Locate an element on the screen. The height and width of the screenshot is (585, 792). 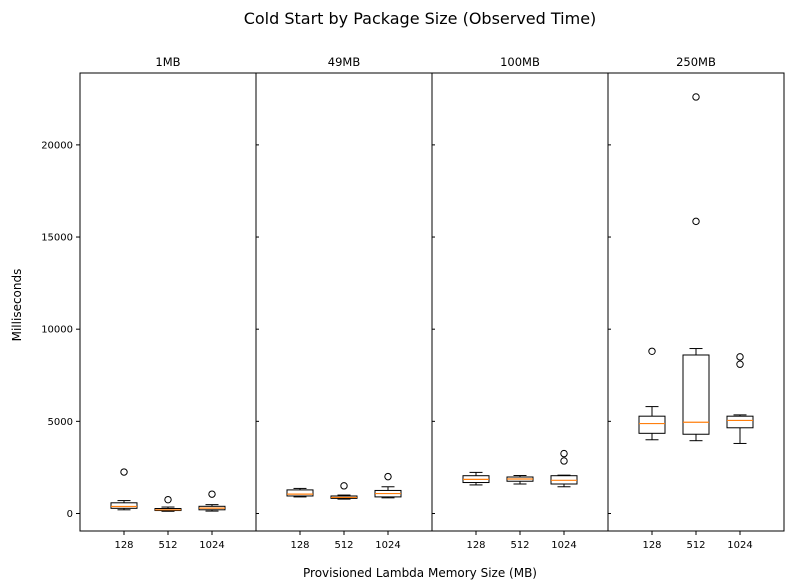
panel-title: 250MB is located at coordinates (696, 62).